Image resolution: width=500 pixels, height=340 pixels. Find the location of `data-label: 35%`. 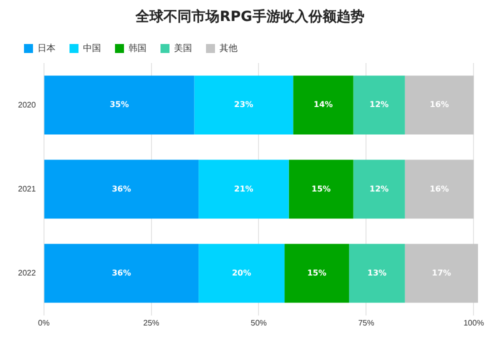

data-label: 35% is located at coordinates (119, 105).